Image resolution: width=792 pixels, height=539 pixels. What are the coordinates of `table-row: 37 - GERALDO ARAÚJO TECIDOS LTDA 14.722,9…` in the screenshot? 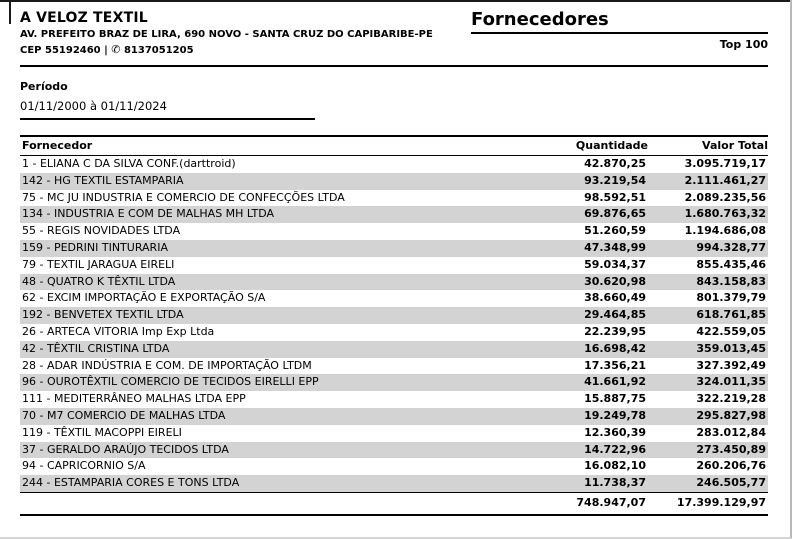 It's located at (394, 450).